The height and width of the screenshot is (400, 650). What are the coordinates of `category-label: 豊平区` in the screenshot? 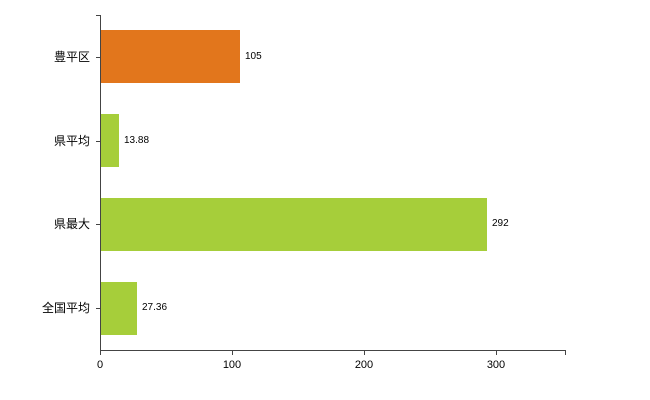 It's located at (71, 57).